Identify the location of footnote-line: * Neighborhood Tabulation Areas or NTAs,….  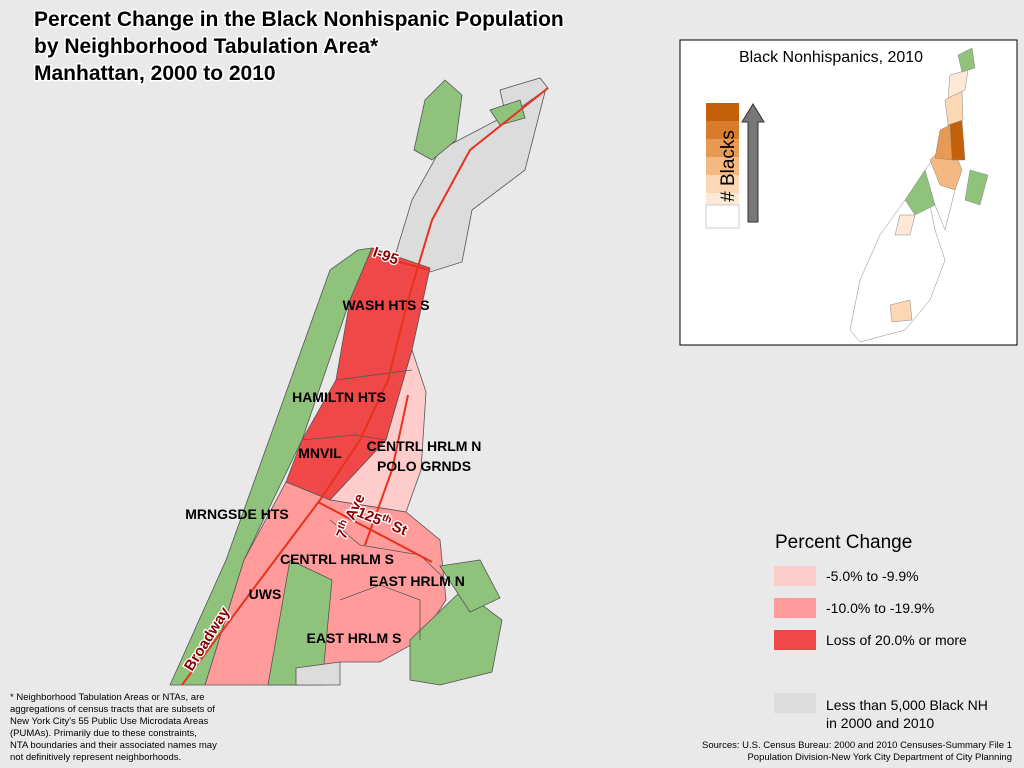
(107, 697).